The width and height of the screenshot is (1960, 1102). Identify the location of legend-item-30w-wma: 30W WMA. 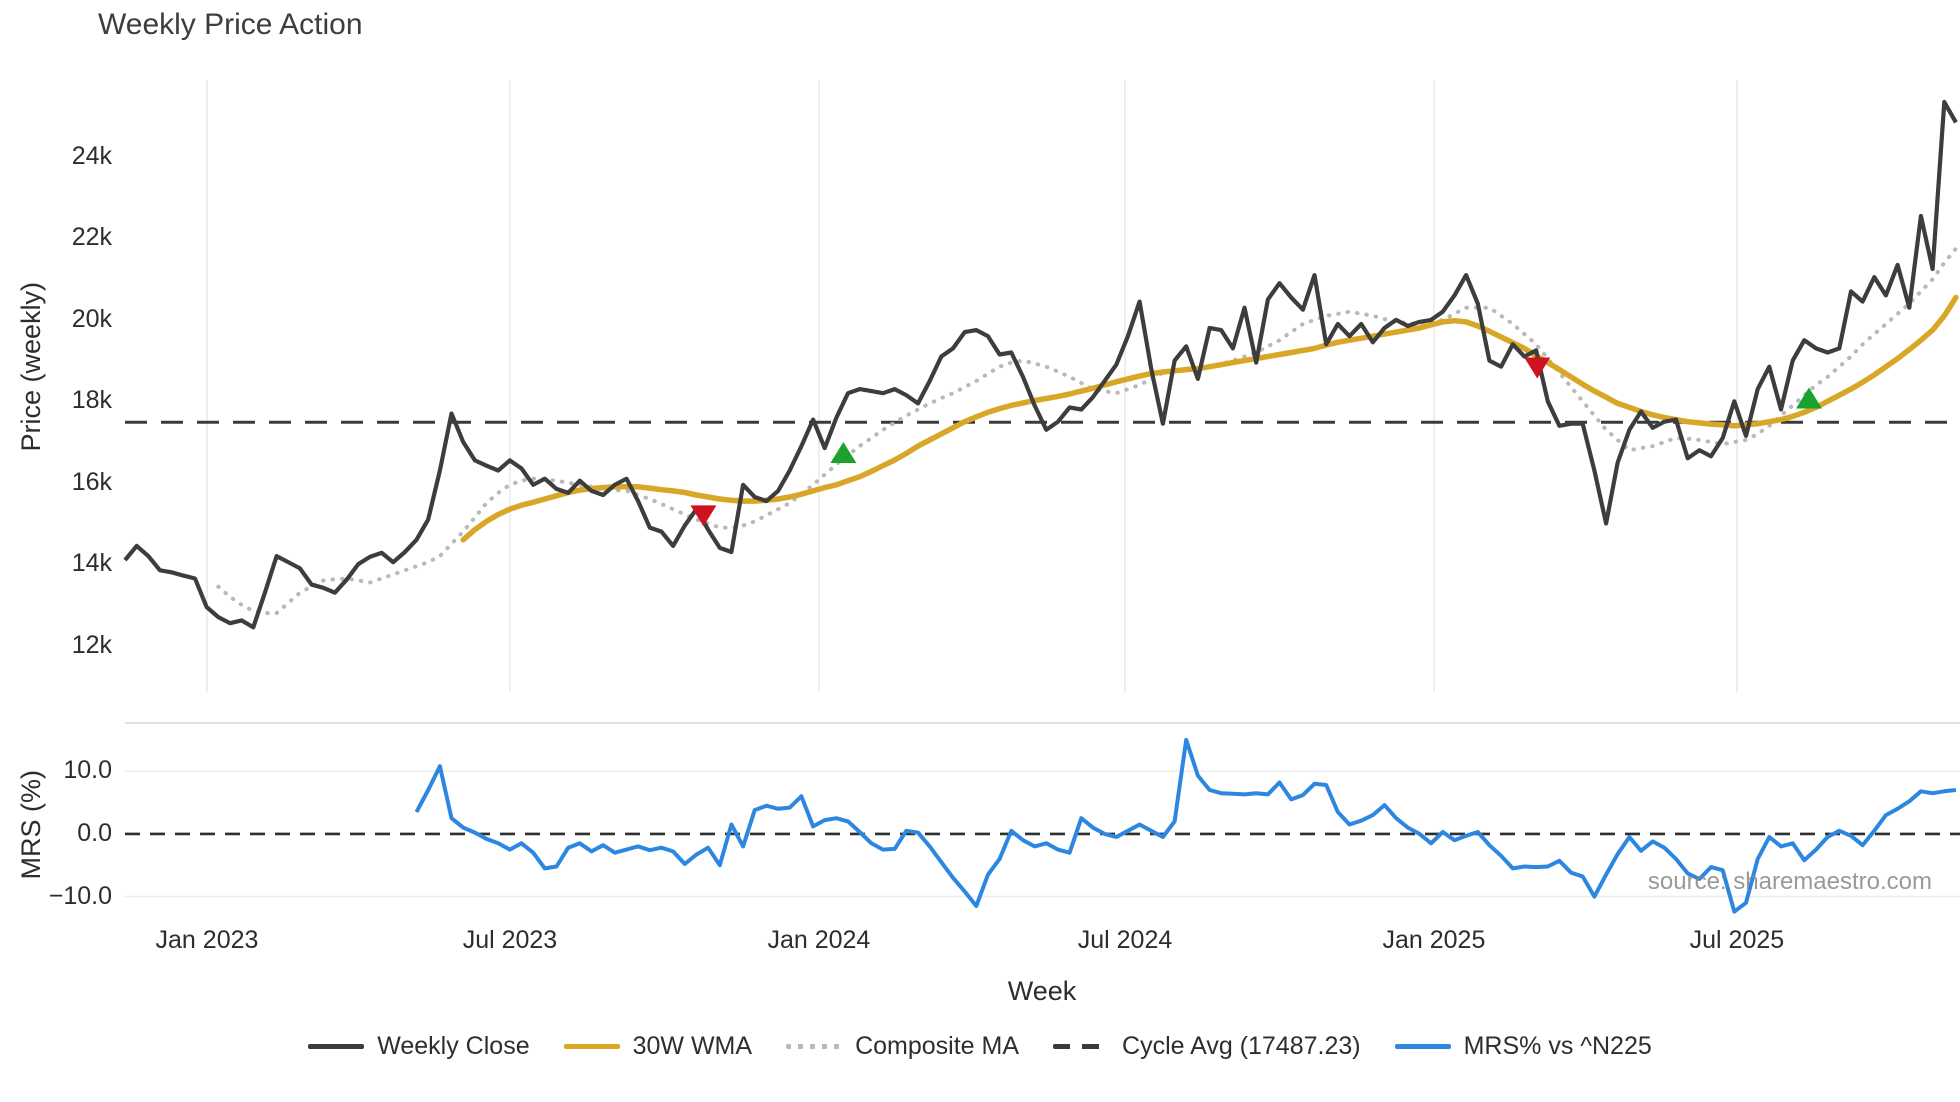
(658, 1046).